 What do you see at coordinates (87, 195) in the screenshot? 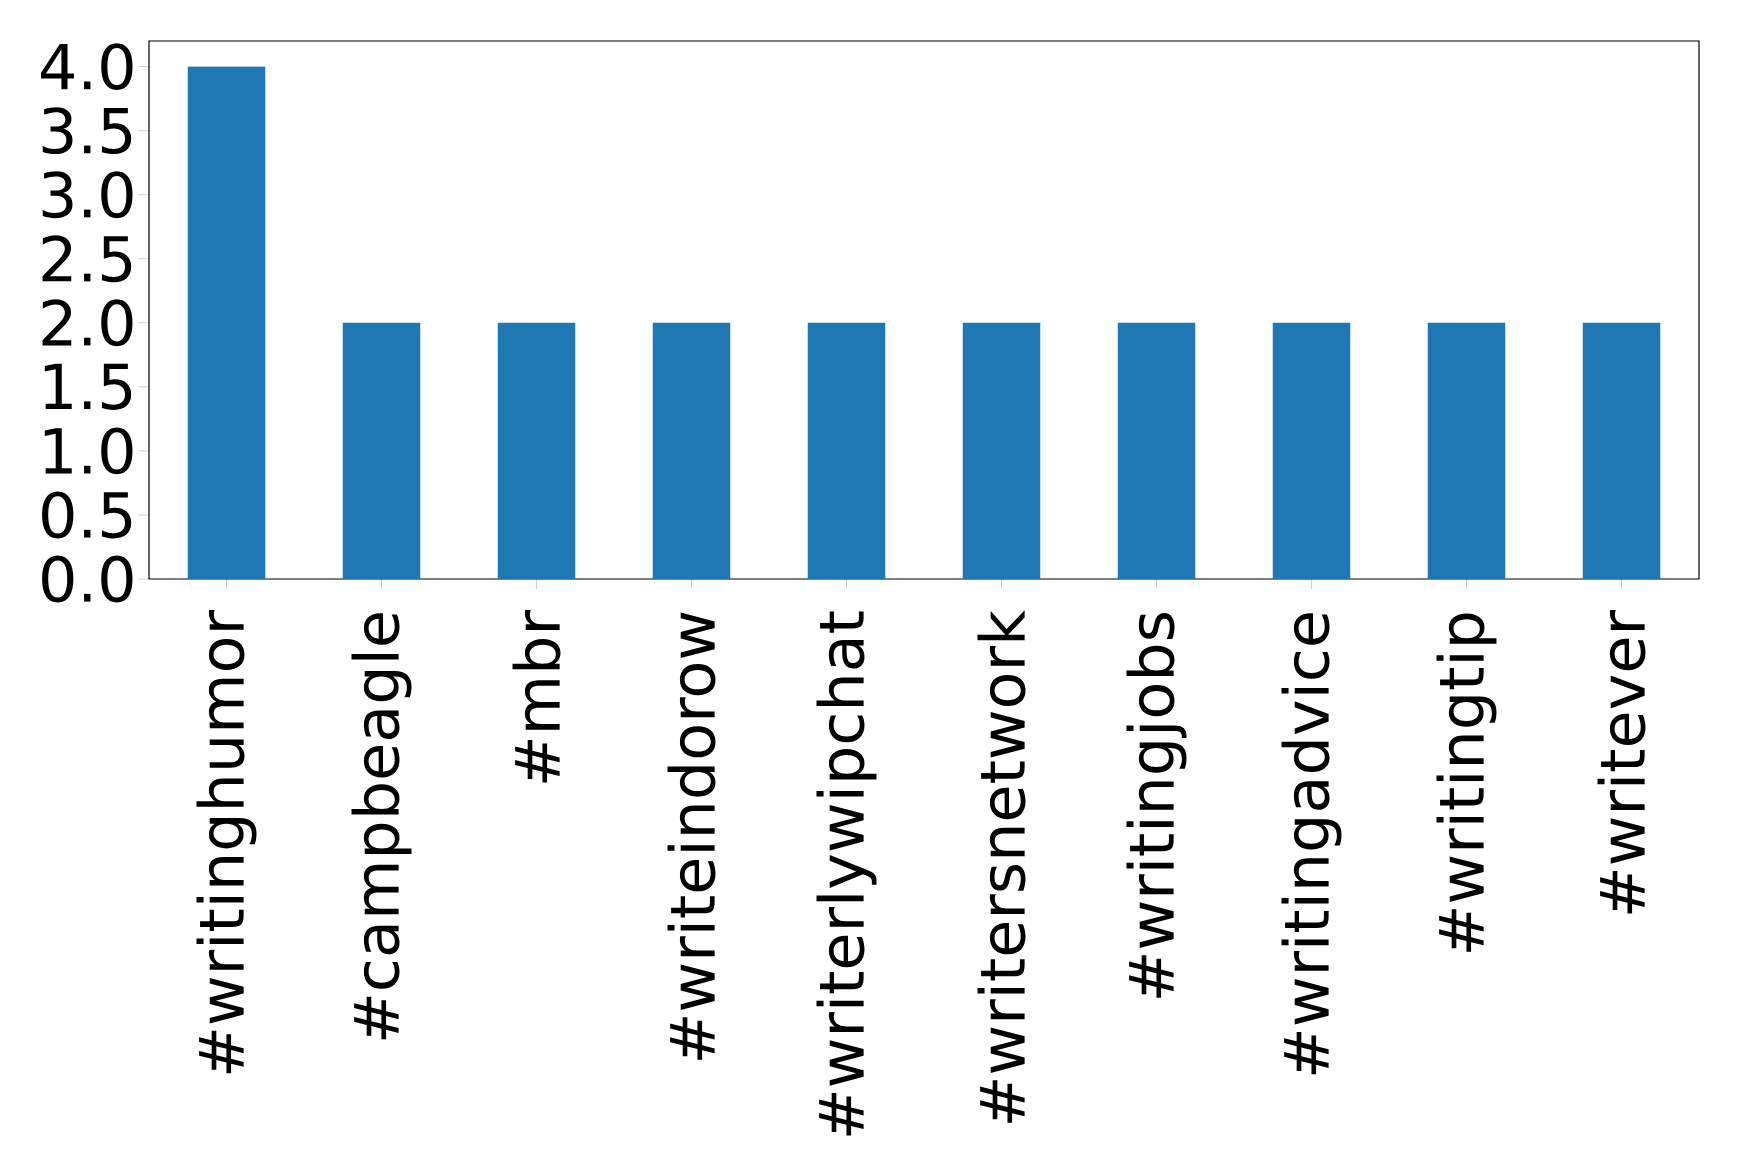
I see `y-tick-label: 3.0` at bounding box center [87, 195].